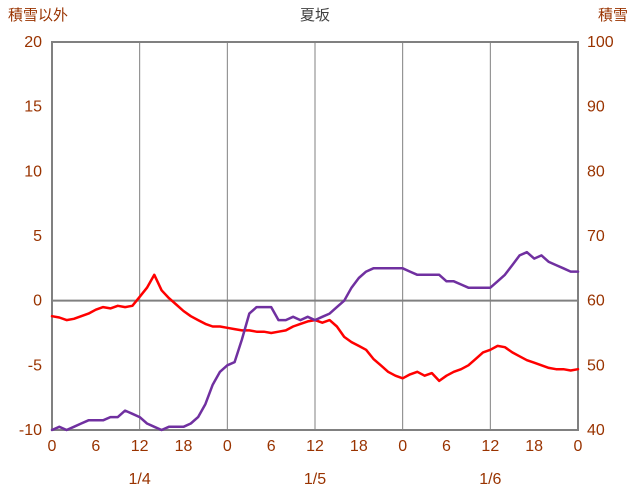 This screenshot has width=636, height=501. Describe the element at coordinates (37, 236) in the screenshot. I see `left-axis-tick-label: 5` at that location.